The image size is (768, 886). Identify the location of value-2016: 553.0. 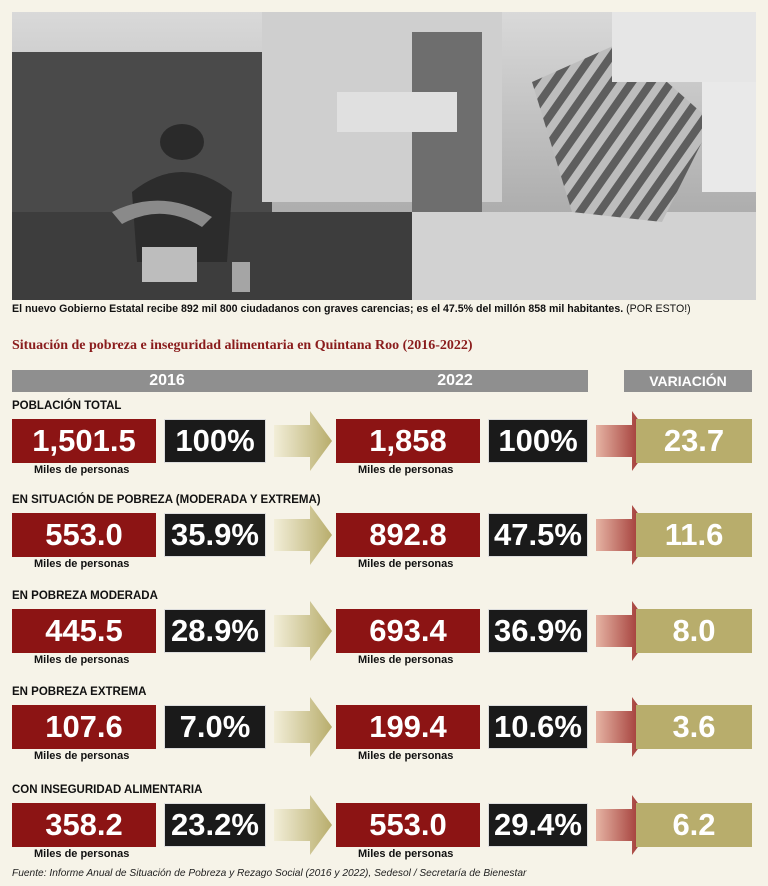
(84, 535).